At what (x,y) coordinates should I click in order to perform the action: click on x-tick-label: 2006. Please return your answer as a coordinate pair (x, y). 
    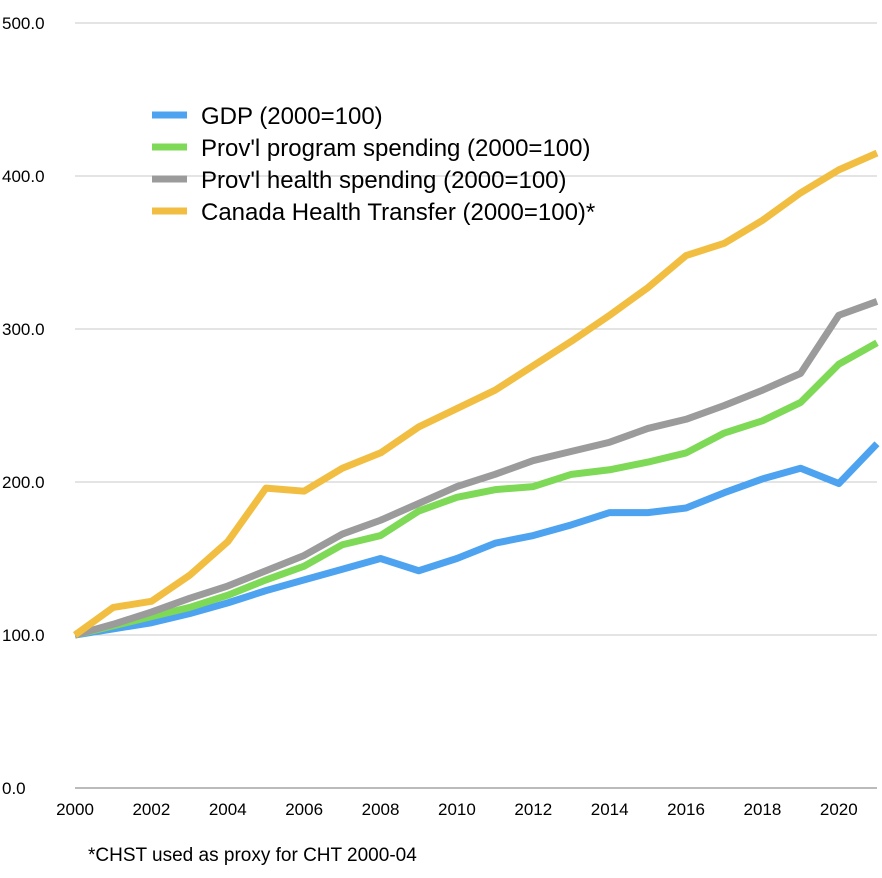
    Looking at the image, I should click on (304, 809).